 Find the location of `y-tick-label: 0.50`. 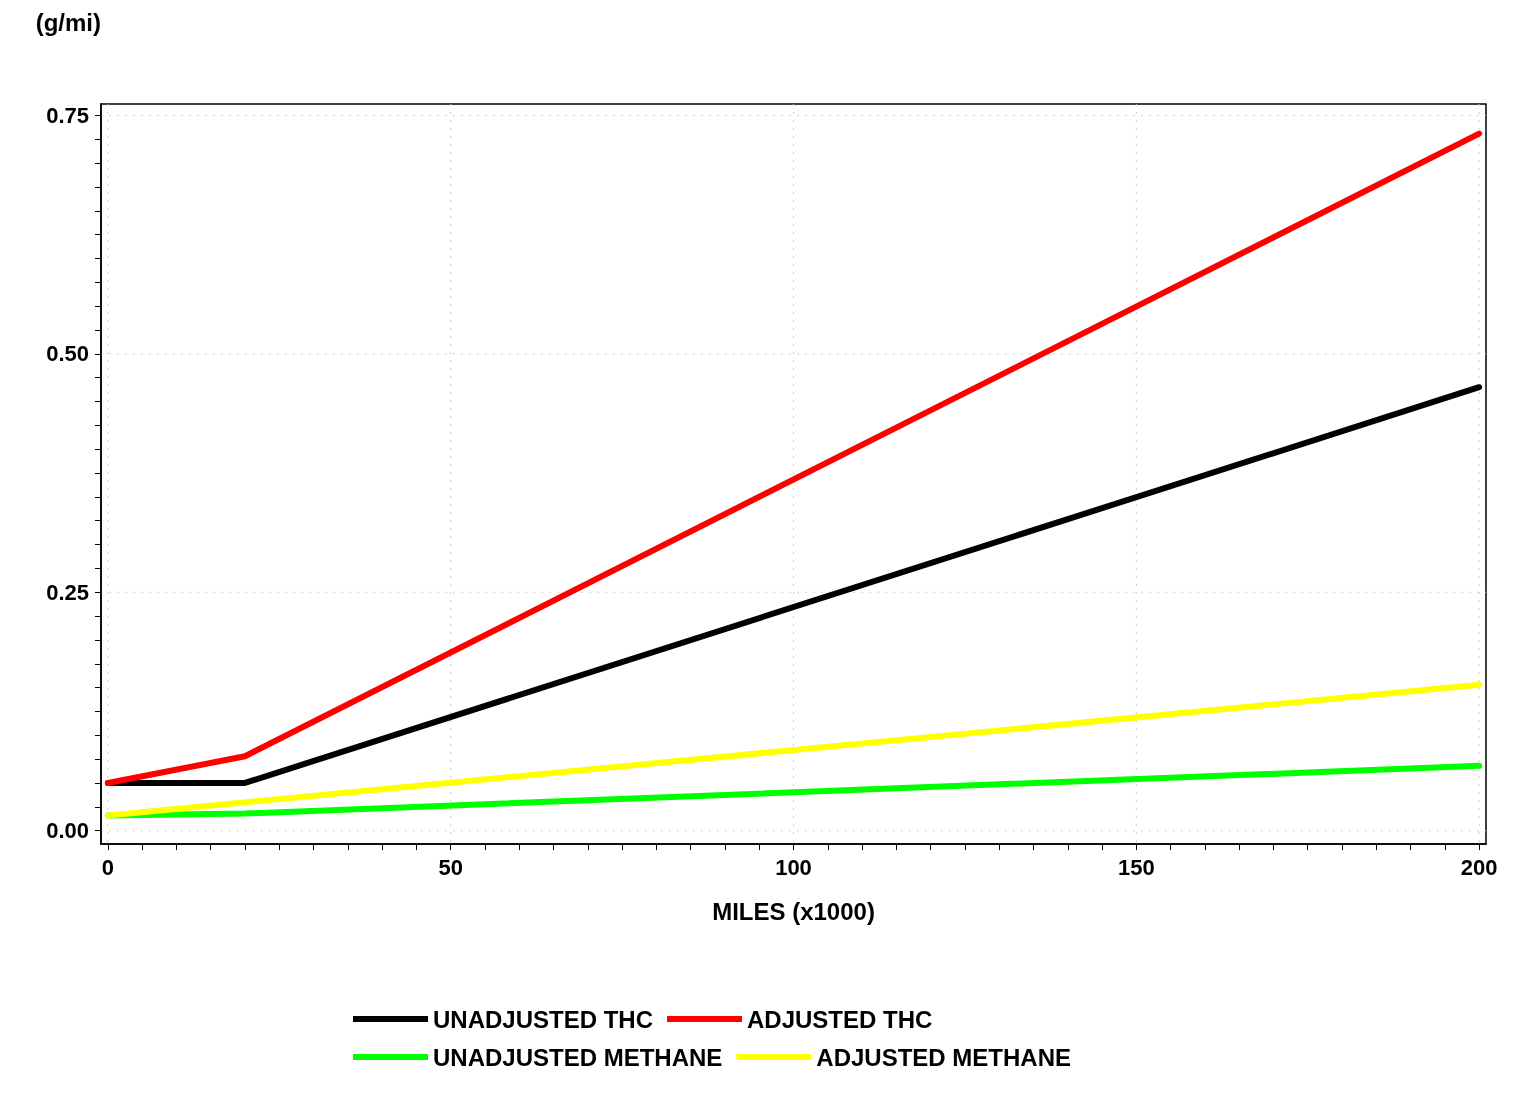

y-tick-label: 0.50 is located at coordinates (67, 354).